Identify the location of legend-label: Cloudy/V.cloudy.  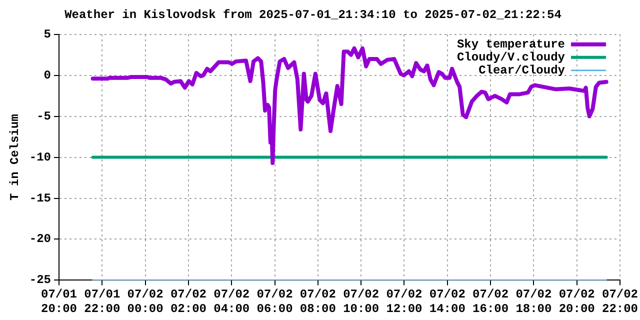
(510, 57).